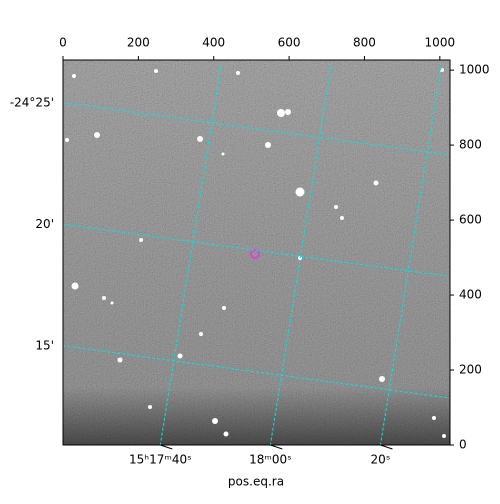 Image resolution: width=500 pixels, height=504 pixels. Describe the element at coordinates (381, 460) in the screenshot. I see `ra-tick-label: 20ˢ` at that location.